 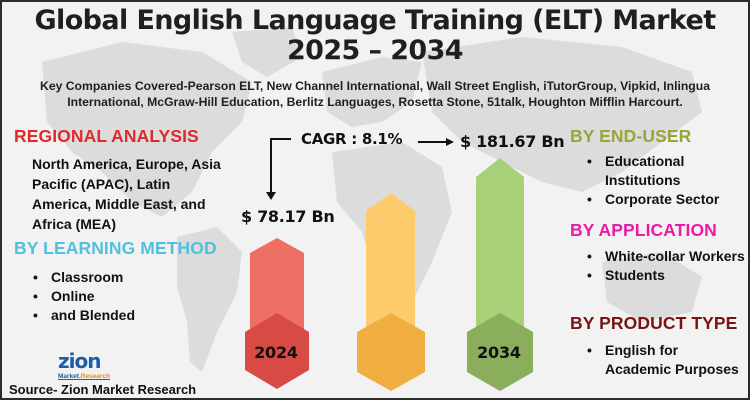 I want to click on learning-method-list: • Classroom • Online • and Blended, so click(x=83, y=296).